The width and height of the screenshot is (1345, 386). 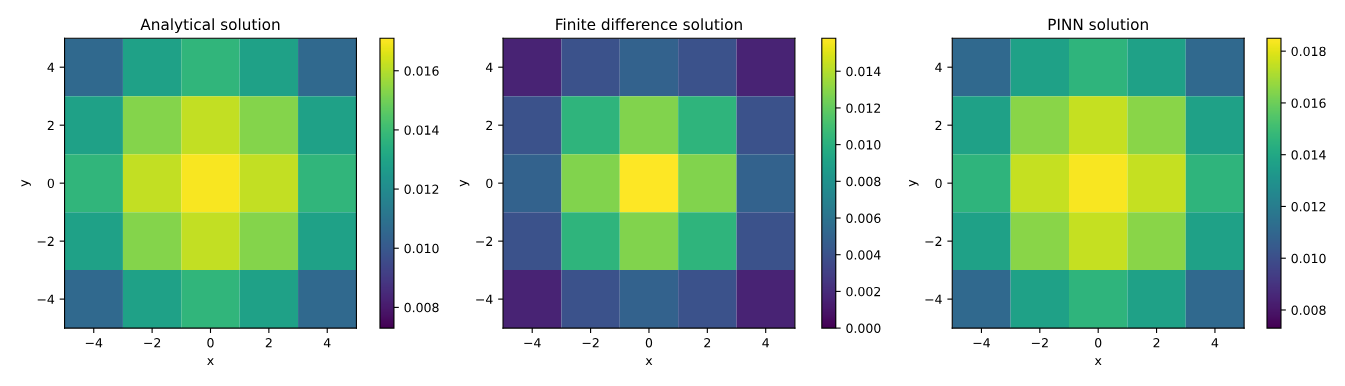 What do you see at coordinates (863, 218) in the screenshot?
I see `color-bar-label: 0.006` at bounding box center [863, 218].